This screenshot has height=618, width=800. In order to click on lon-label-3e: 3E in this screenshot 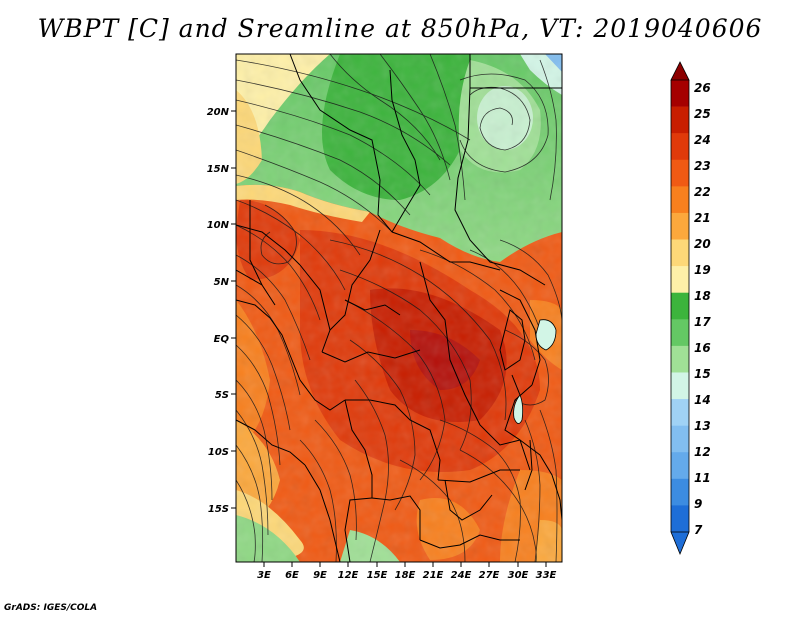, I will do `click(264, 575)`.